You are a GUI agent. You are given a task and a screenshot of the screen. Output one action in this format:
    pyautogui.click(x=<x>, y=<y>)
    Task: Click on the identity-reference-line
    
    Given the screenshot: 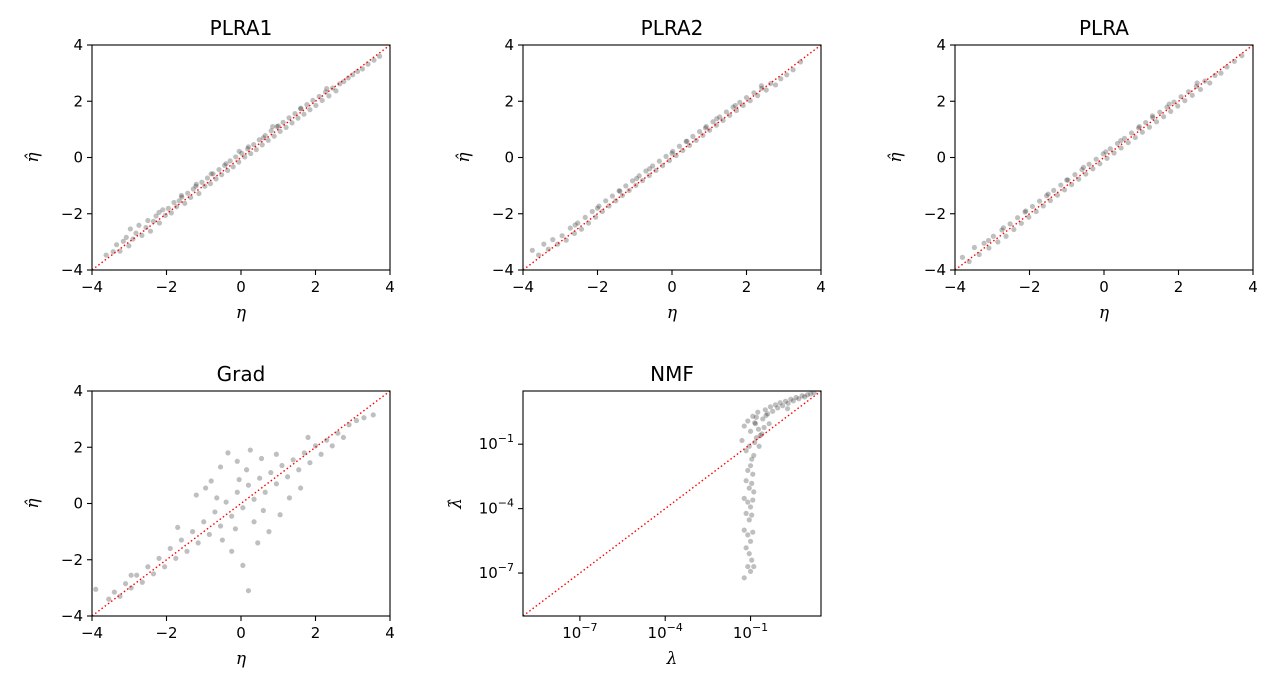 What is the action you would take?
    pyautogui.click(x=241, y=503)
    